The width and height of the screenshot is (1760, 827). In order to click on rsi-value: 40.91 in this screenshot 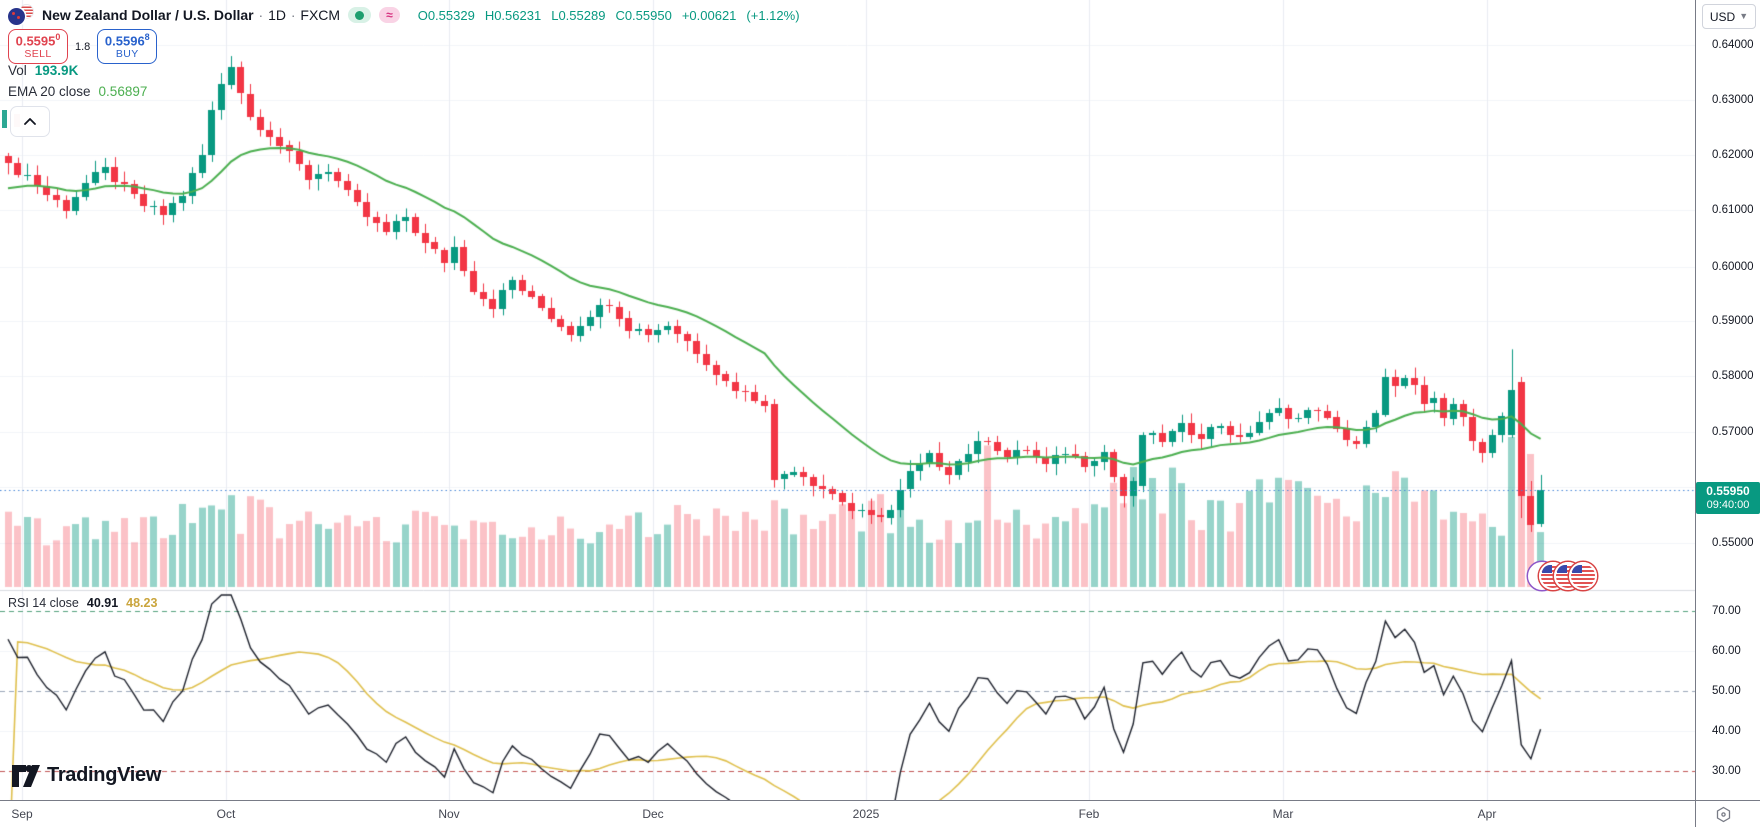, I will do `click(102, 603)`.